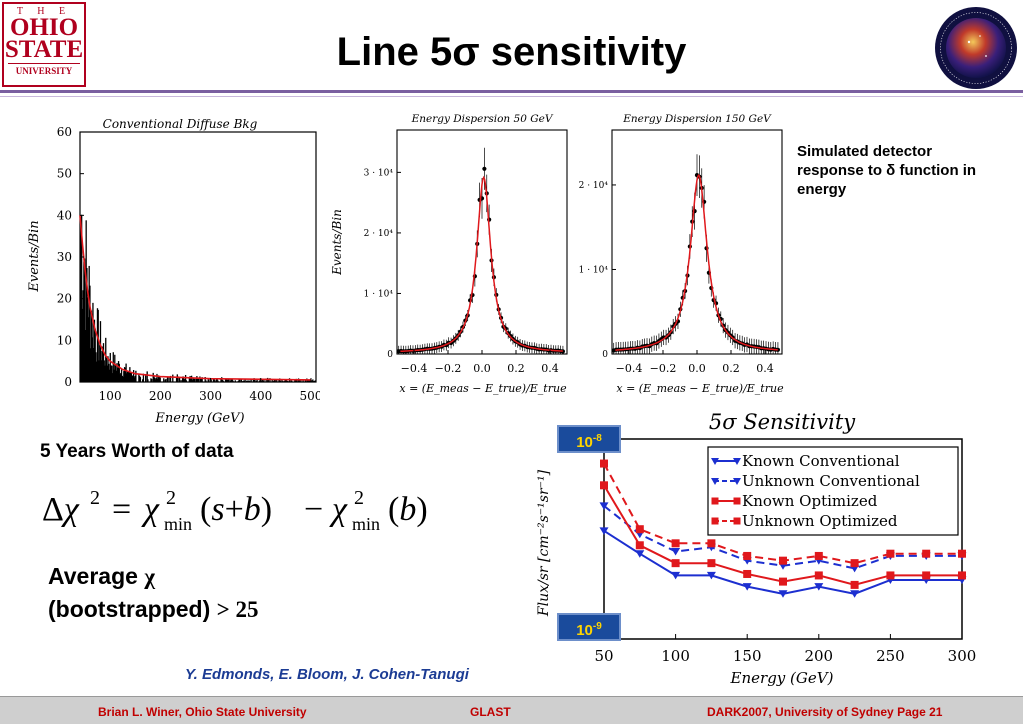  I want to click on legend-marker, so click(737, 521).